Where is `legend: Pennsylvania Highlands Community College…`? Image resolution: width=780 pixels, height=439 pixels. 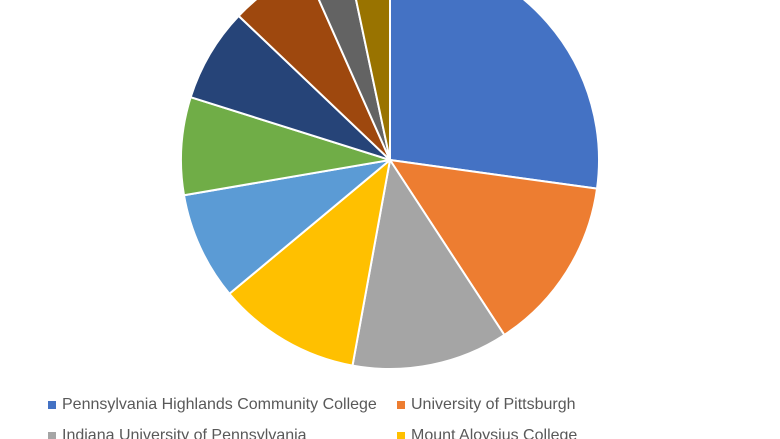 legend: Pennsylvania Highlands Community College… is located at coordinates (390, 413).